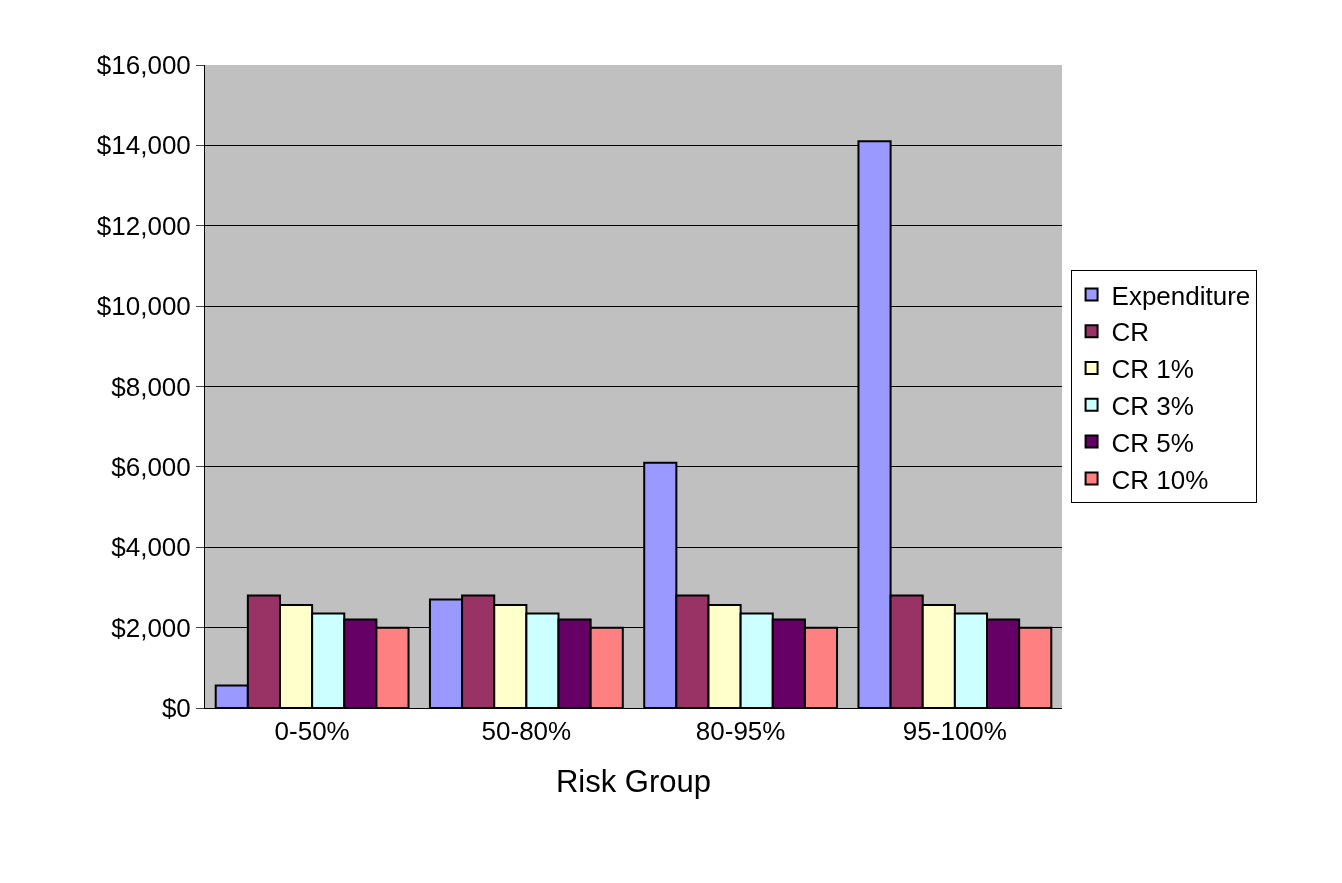 Image resolution: width=1342 pixels, height=883 pixels. I want to click on y-tick-label: $14,000, so click(143, 145).